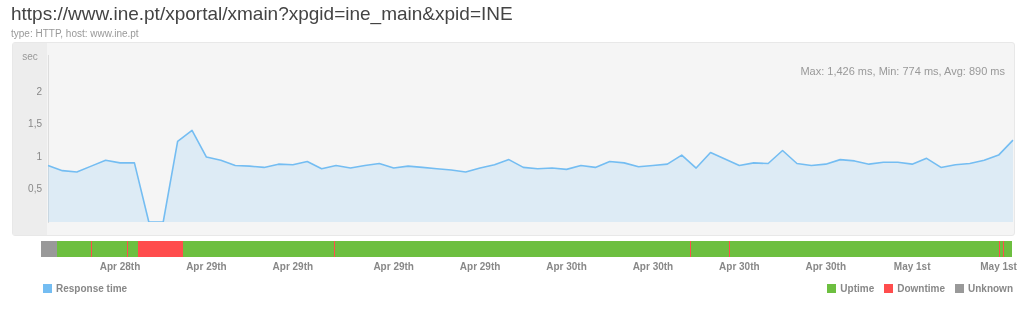  What do you see at coordinates (903, 71) in the screenshot?
I see `annotation: Max: 1,426 ms, Min: 774 ms, Avg: 890 ms` at bounding box center [903, 71].